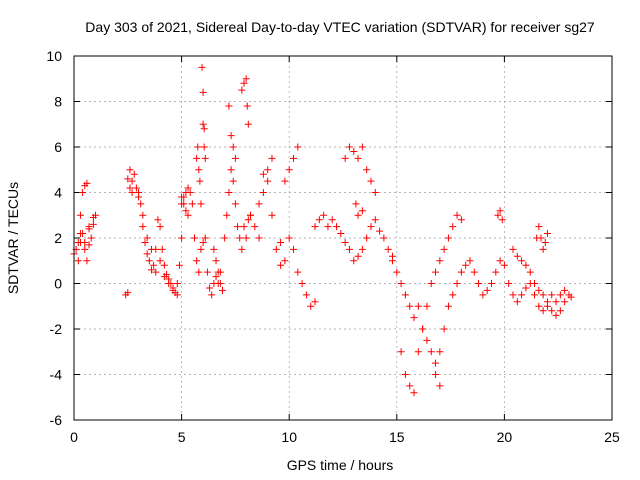 The image size is (640, 480). Describe the element at coordinates (182, 437) in the screenshot. I see `x-tick-label: 5` at that location.